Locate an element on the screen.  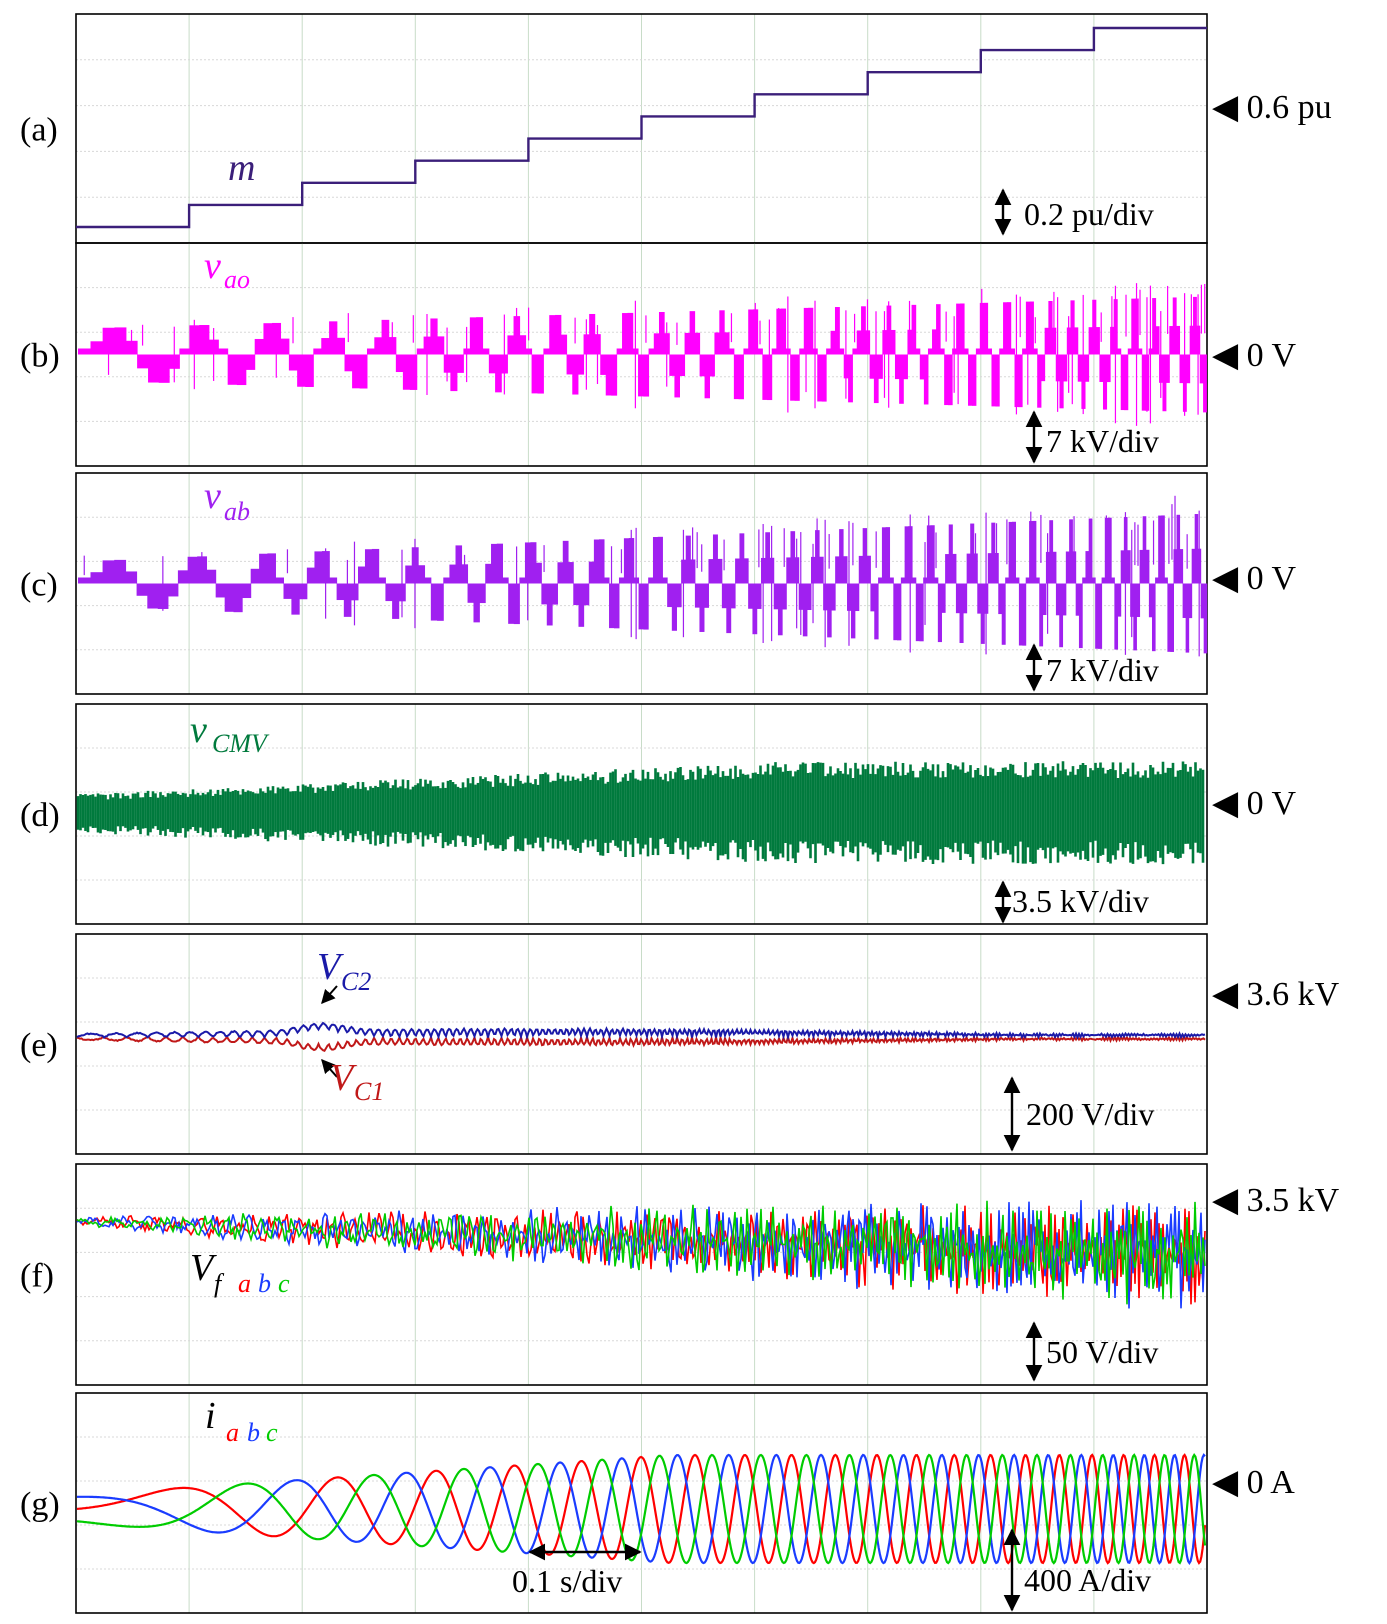
reference-marker: ◀ 0.6 pu is located at coordinates (1272, 107).